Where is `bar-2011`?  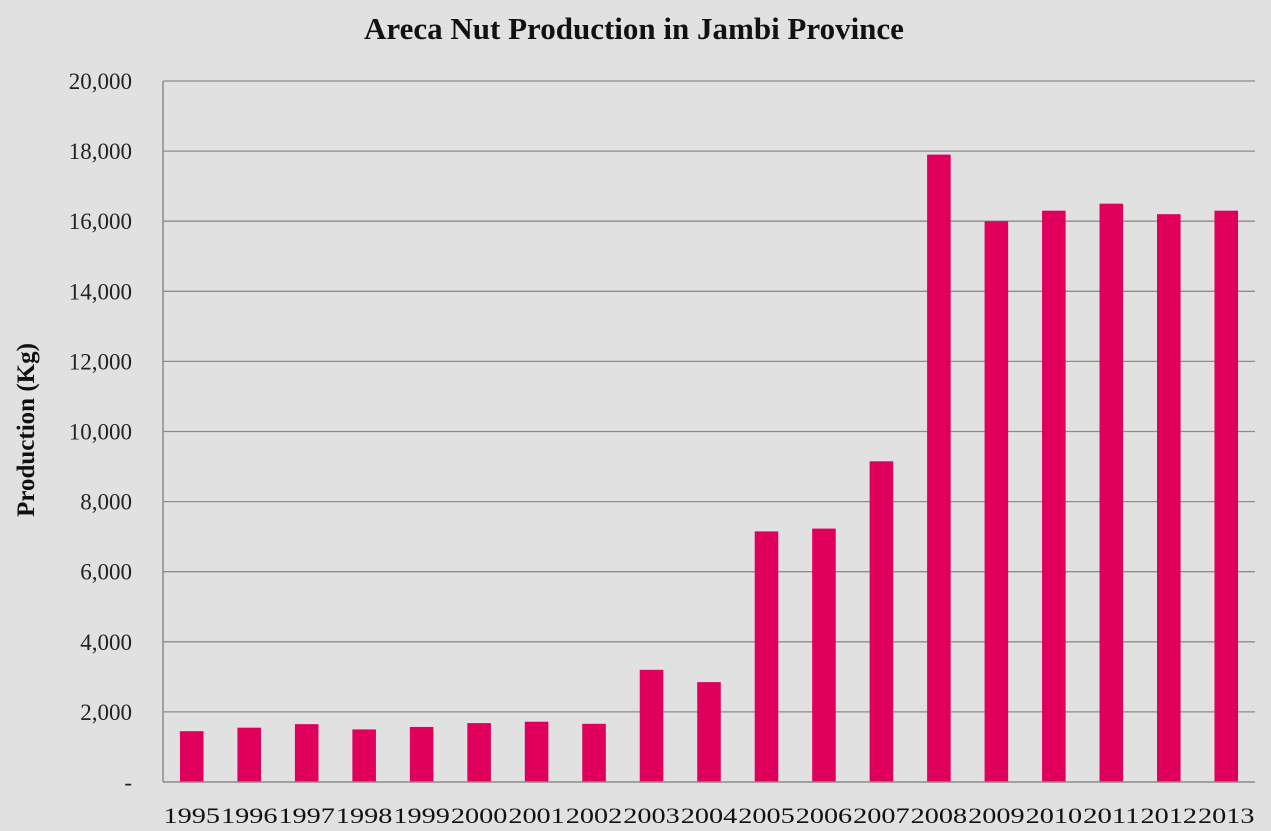 bar-2011 is located at coordinates (1111, 493).